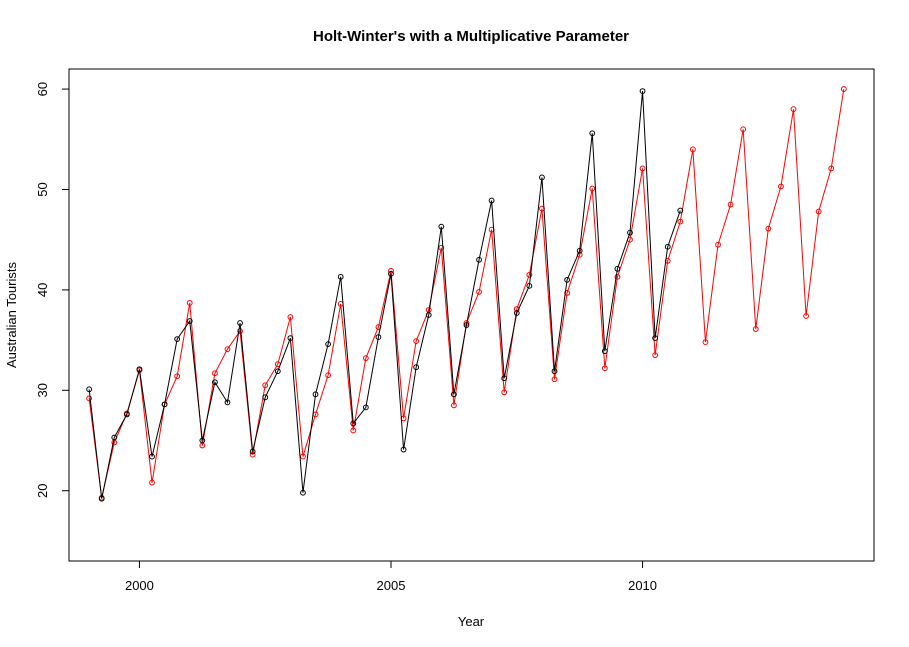  What do you see at coordinates (642, 585) in the screenshot?
I see `x-tick-label: 2010` at bounding box center [642, 585].